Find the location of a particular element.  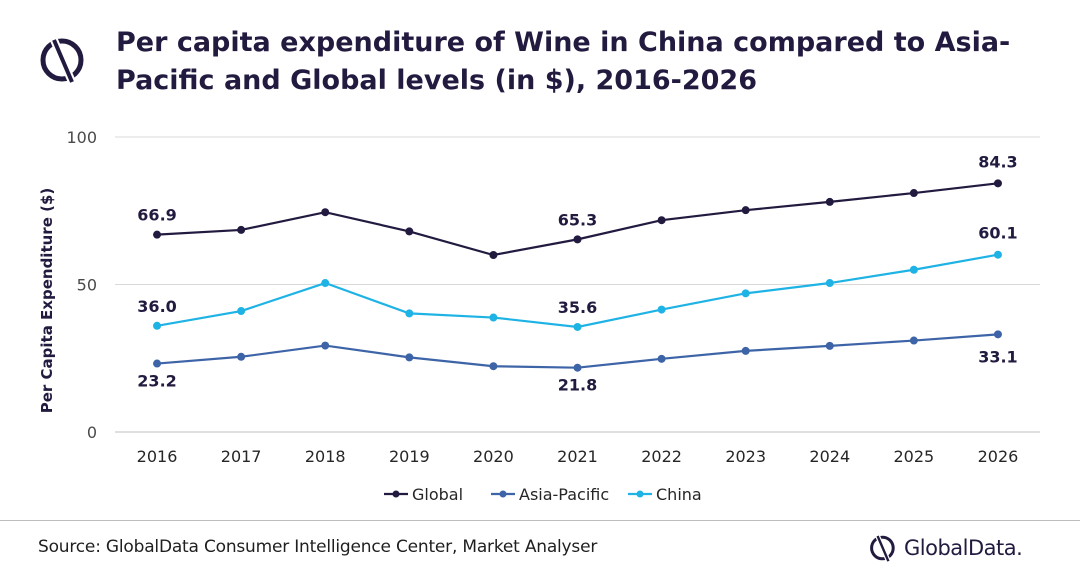

series-line-asia-pacific is located at coordinates (577, 351).